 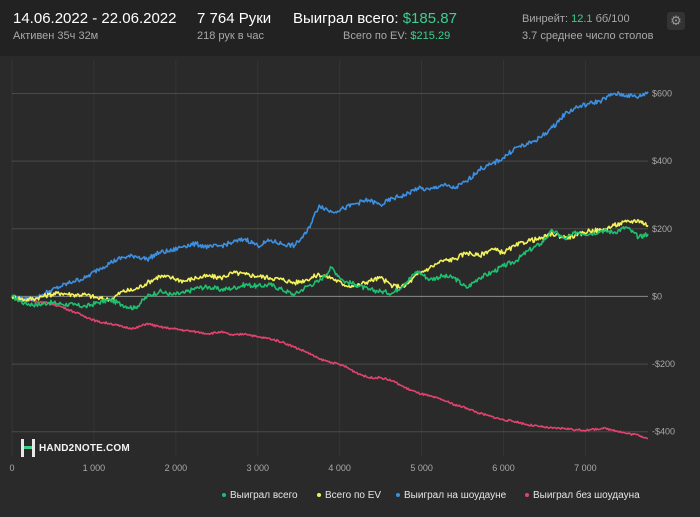 What do you see at coordinates (319, 495) in the screenshot?
I see `legend-dot-ev` at bounding box center [319, 495].